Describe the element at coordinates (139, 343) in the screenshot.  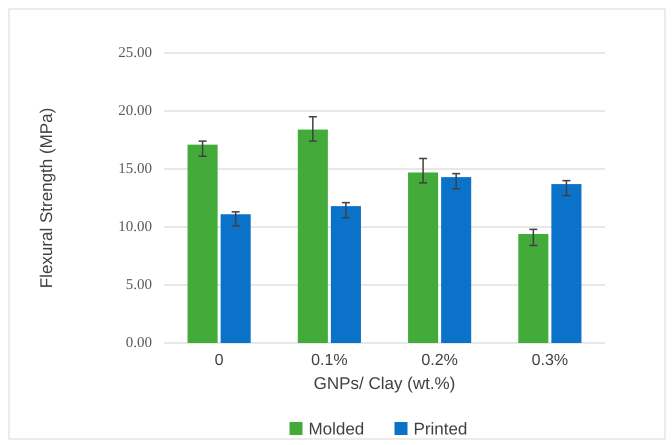
I see `y-tick-label: 0.00` at that location.